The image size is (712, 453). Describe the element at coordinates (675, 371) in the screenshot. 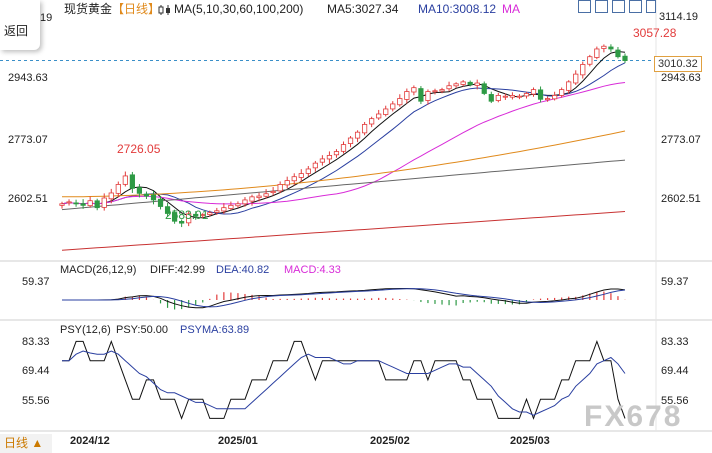

I see `psy-axis-right-2: 69.44` at that location.